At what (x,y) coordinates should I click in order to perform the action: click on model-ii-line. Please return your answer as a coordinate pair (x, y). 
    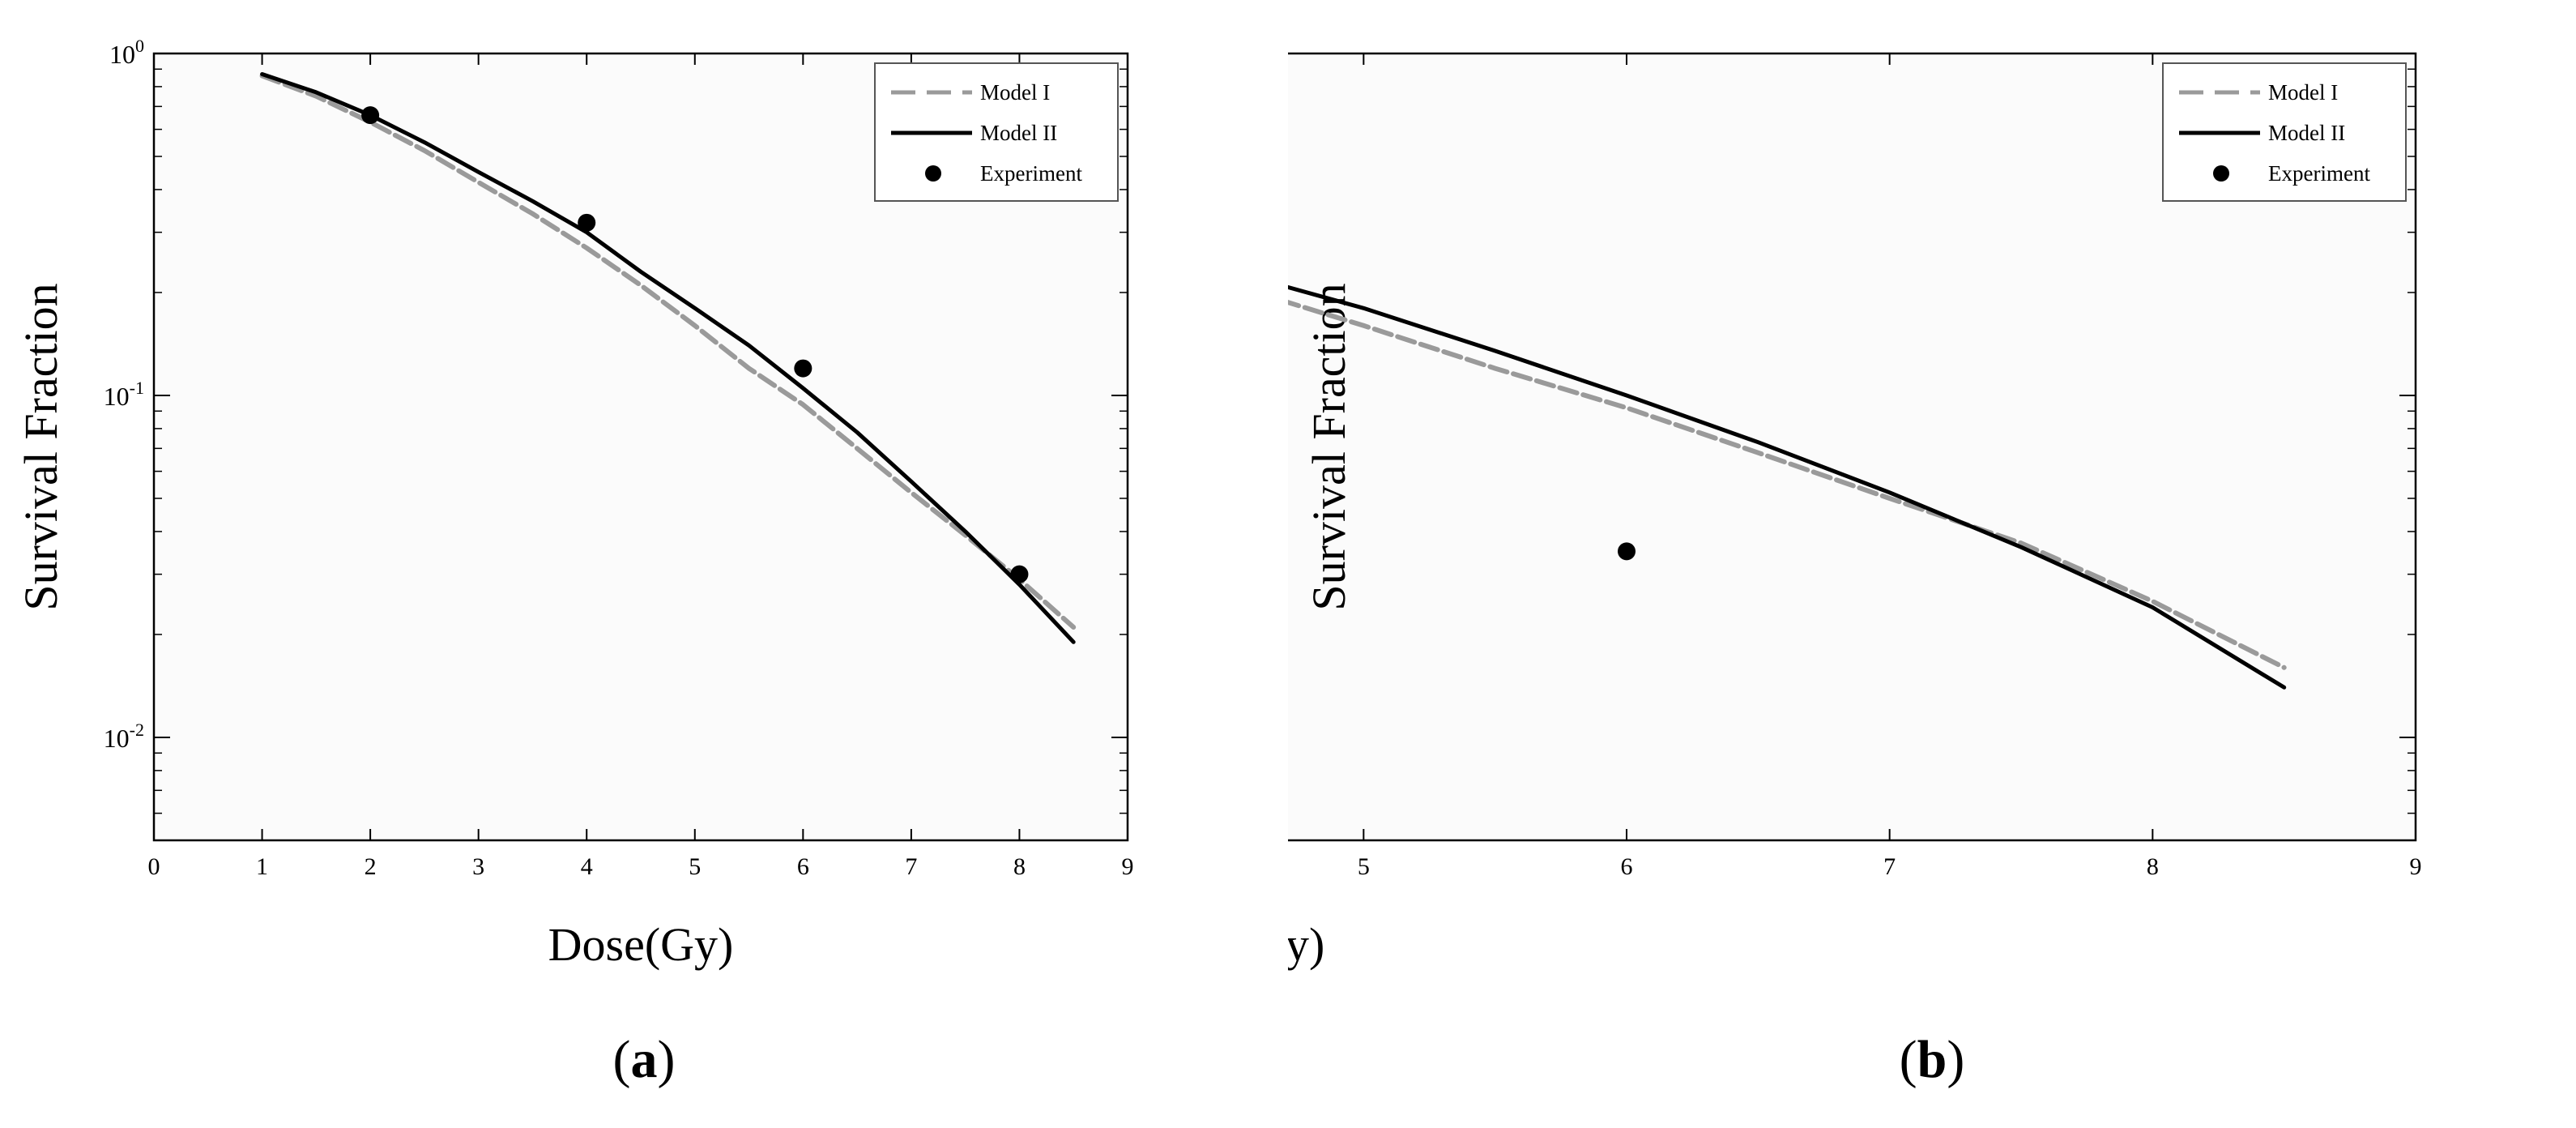
    Looking at the image, I should click on (1788, 487).